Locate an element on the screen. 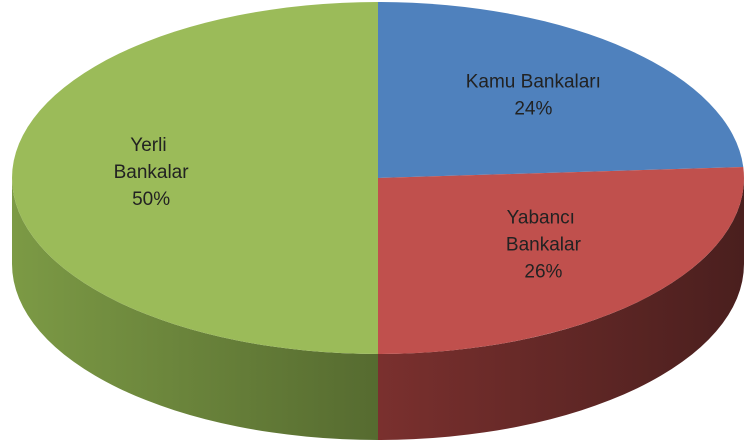 The width and height of the screenshot is (747, 443). data-label: Kamu Bankaları is located at coordinates (533, 82).